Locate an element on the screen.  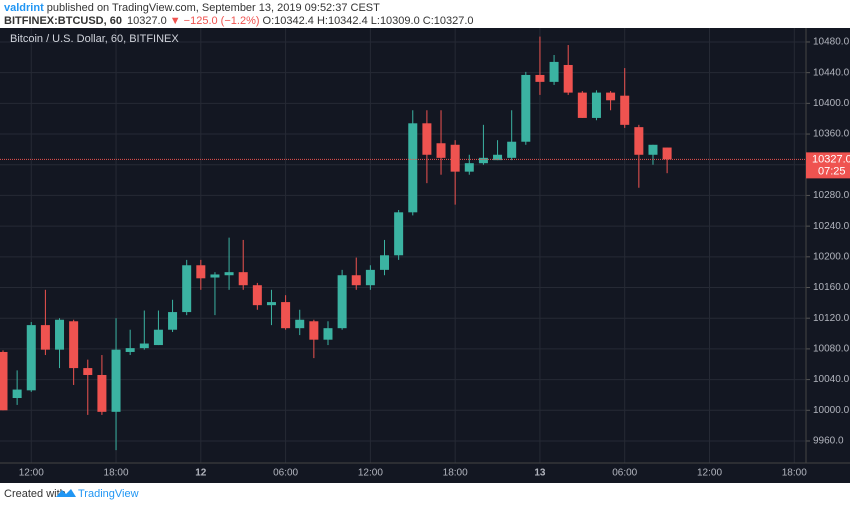
countdown-label: 07:25 is located at coordinates (832, 171).